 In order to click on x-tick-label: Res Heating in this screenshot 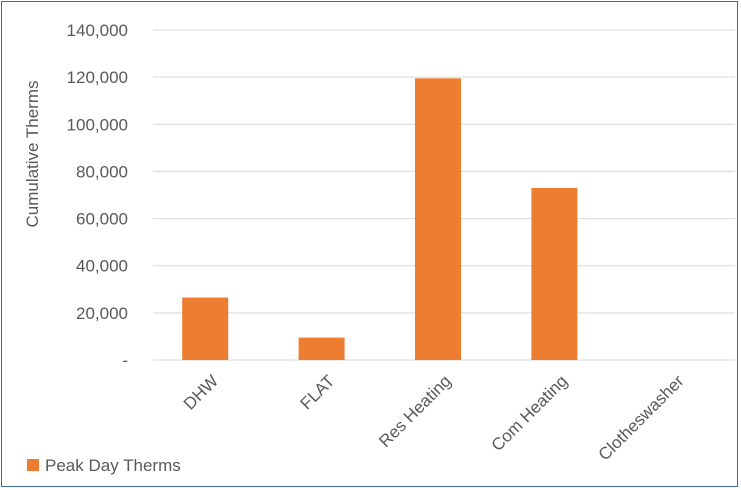, I will do `click(415, 411)`.